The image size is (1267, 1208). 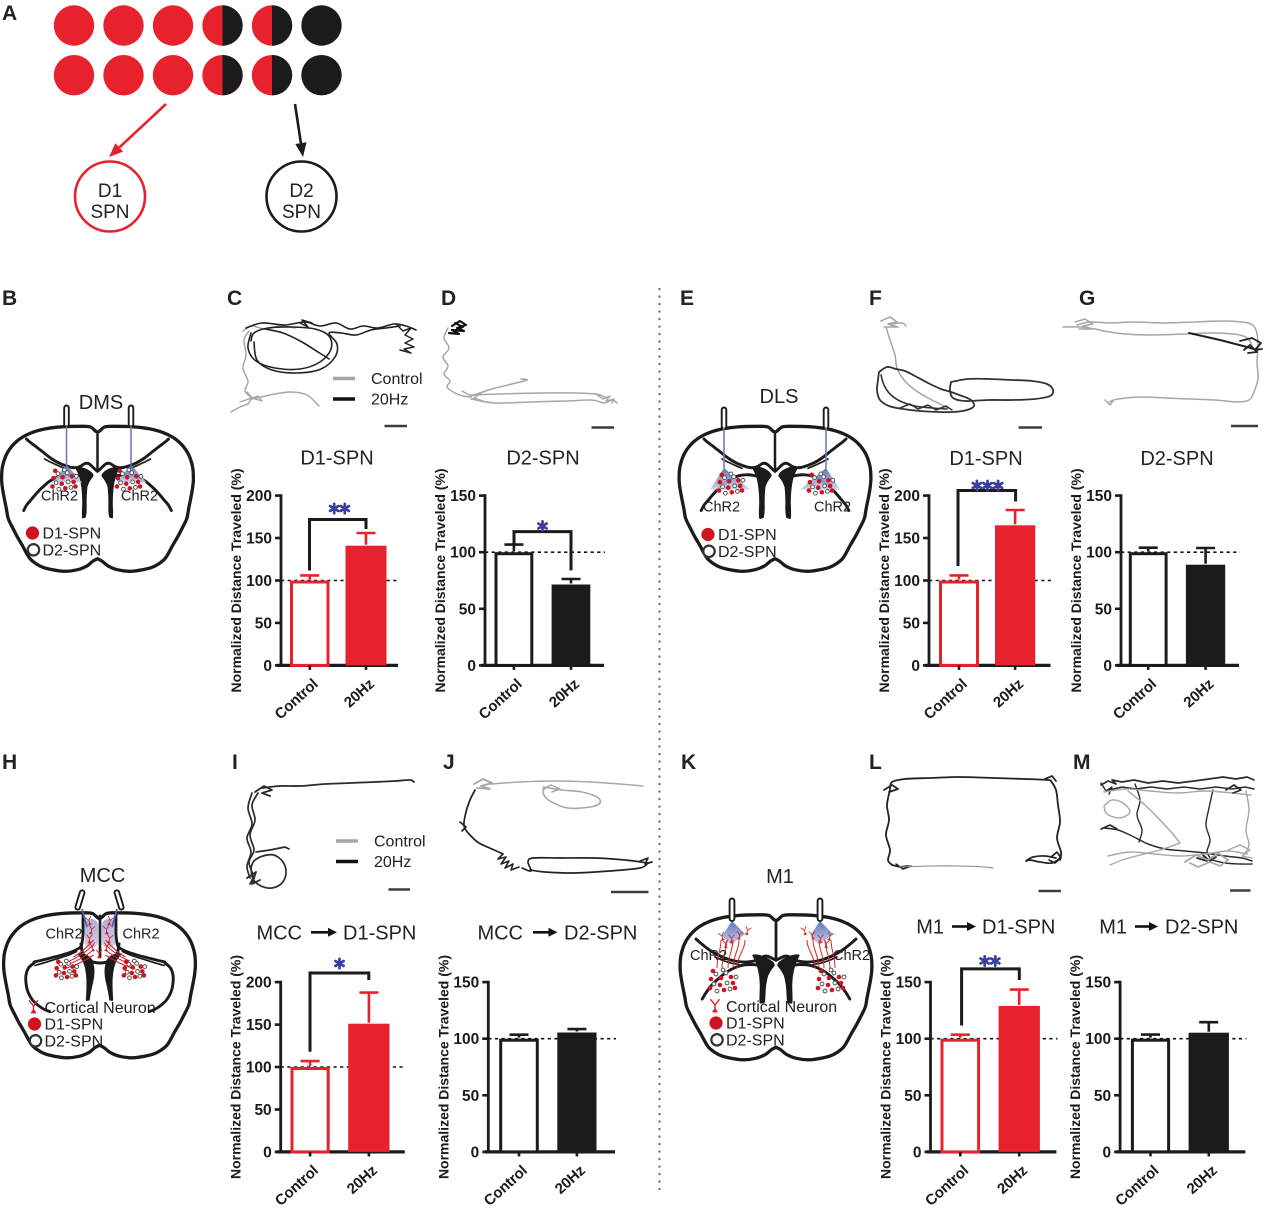 I want to click on svg-text: E, so click(x=687, y=298).